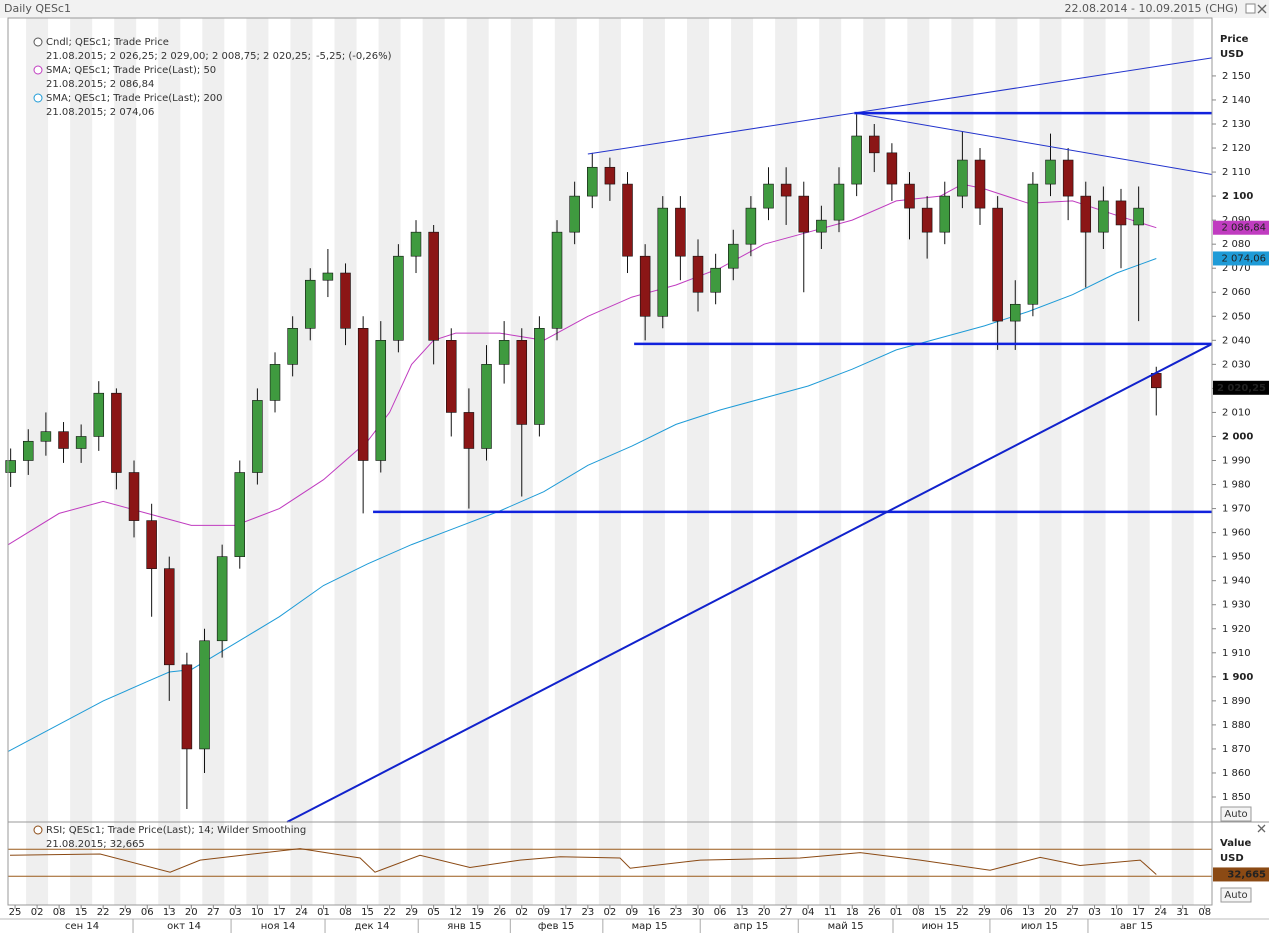 This screenshot has height=933, width=1269. I want to click on y-tick-label: 1 870, so click(1236, 749).